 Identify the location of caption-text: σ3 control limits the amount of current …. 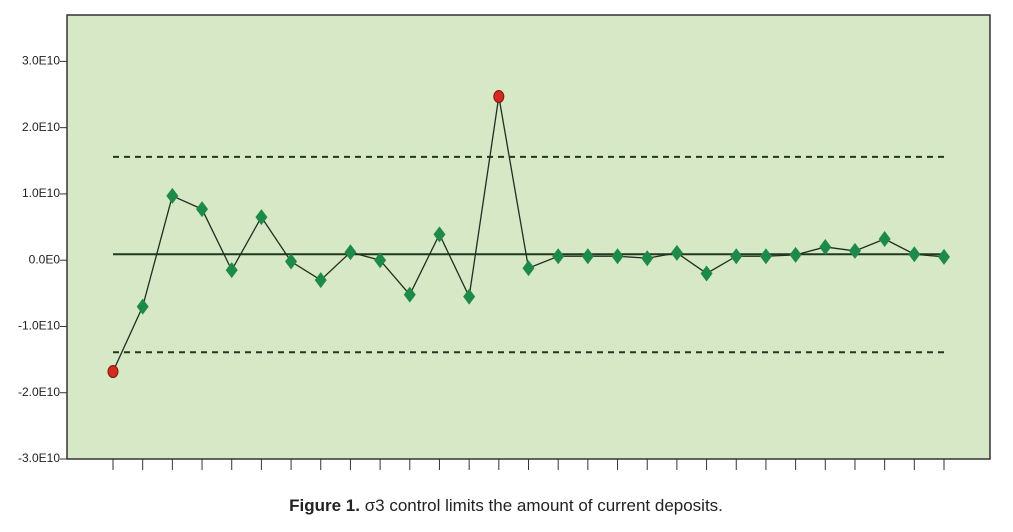
(544, 505).